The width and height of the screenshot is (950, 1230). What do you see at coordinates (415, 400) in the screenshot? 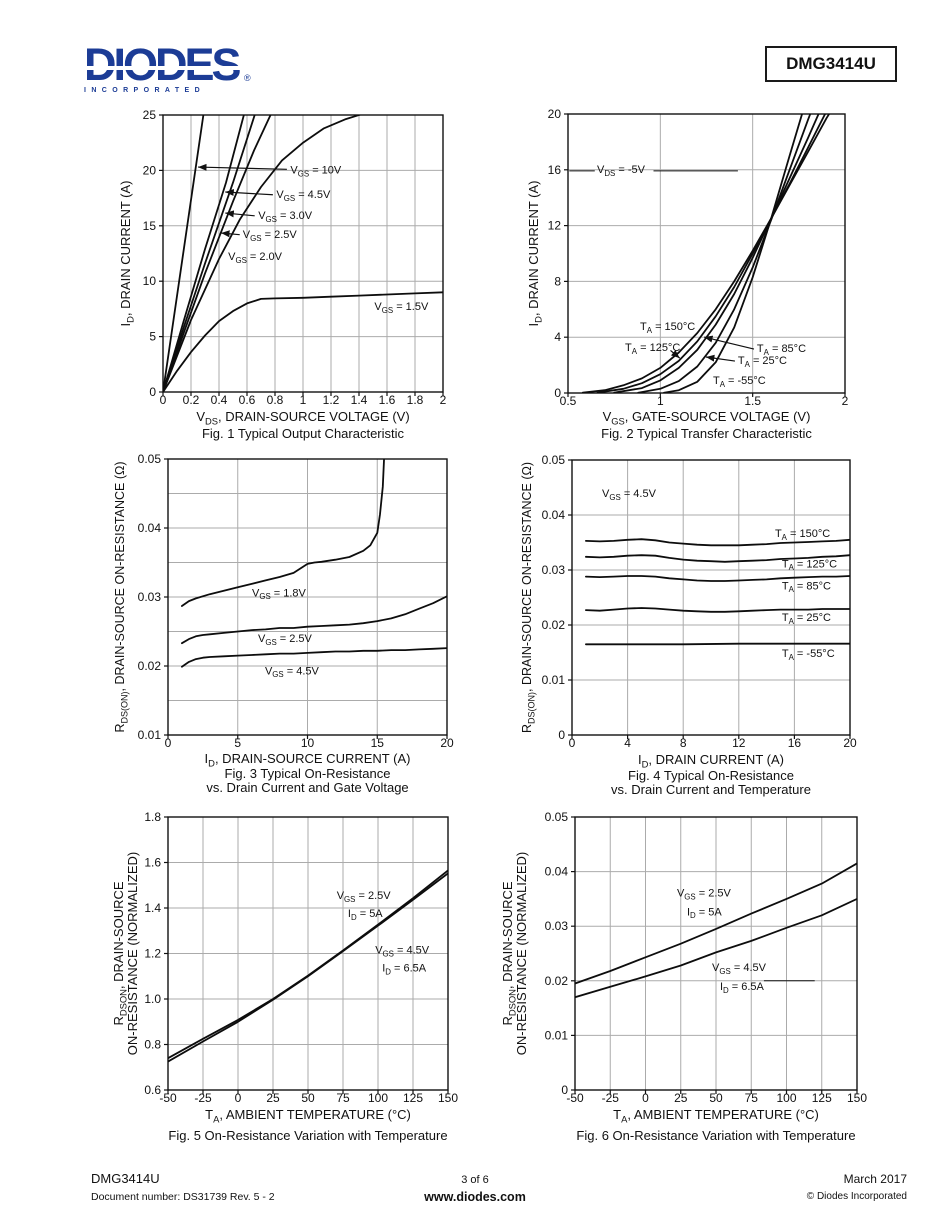
I see `fig1-x-tick-1-8: 1.8` at bounding box center [415, 400].